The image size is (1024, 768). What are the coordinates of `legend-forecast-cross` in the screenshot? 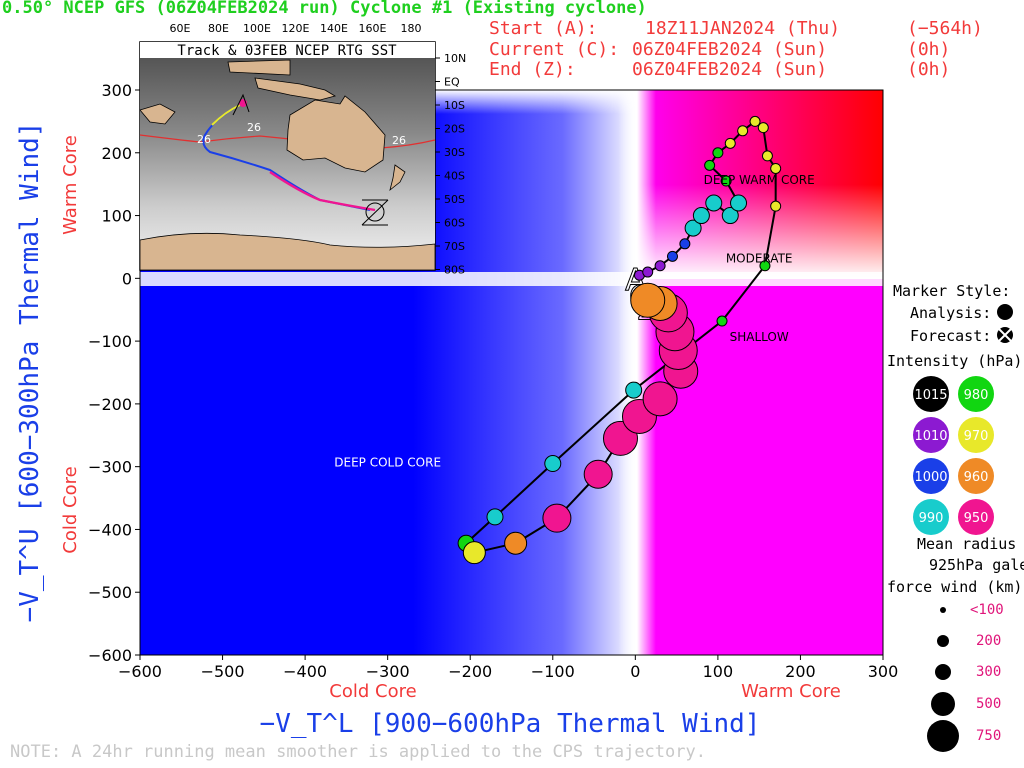 It's located at (1005, 335).